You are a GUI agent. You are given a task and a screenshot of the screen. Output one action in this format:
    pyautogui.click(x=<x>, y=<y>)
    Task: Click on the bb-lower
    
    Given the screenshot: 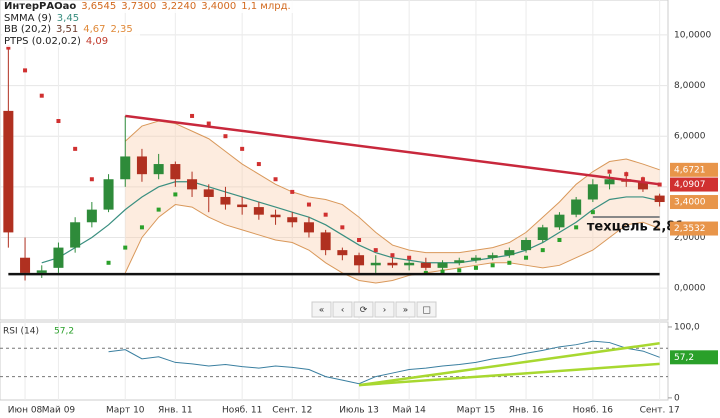 What is the action you would take?
    pyautogui.click(x=392, y=244)
    